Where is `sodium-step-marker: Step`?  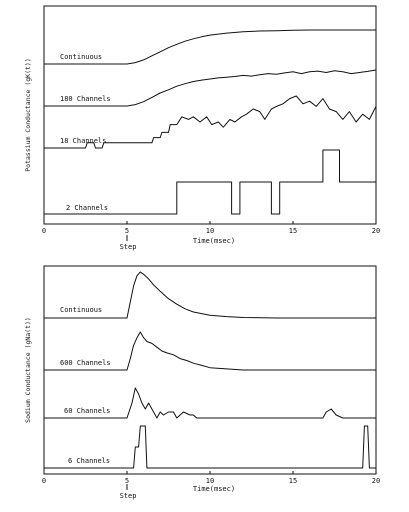 sodium-step-marker: Step is located at coordinates (128, 492).